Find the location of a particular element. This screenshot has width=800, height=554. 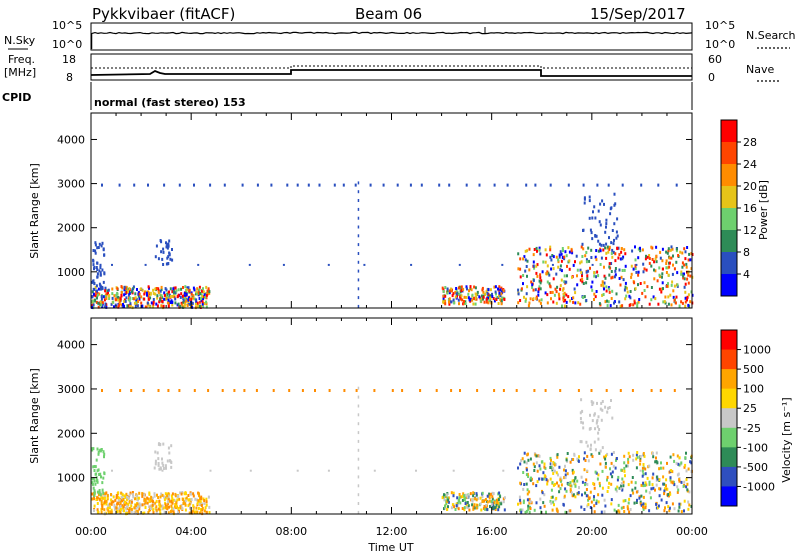

noise-right-label: N.Search is located at coordinates (771, 35).